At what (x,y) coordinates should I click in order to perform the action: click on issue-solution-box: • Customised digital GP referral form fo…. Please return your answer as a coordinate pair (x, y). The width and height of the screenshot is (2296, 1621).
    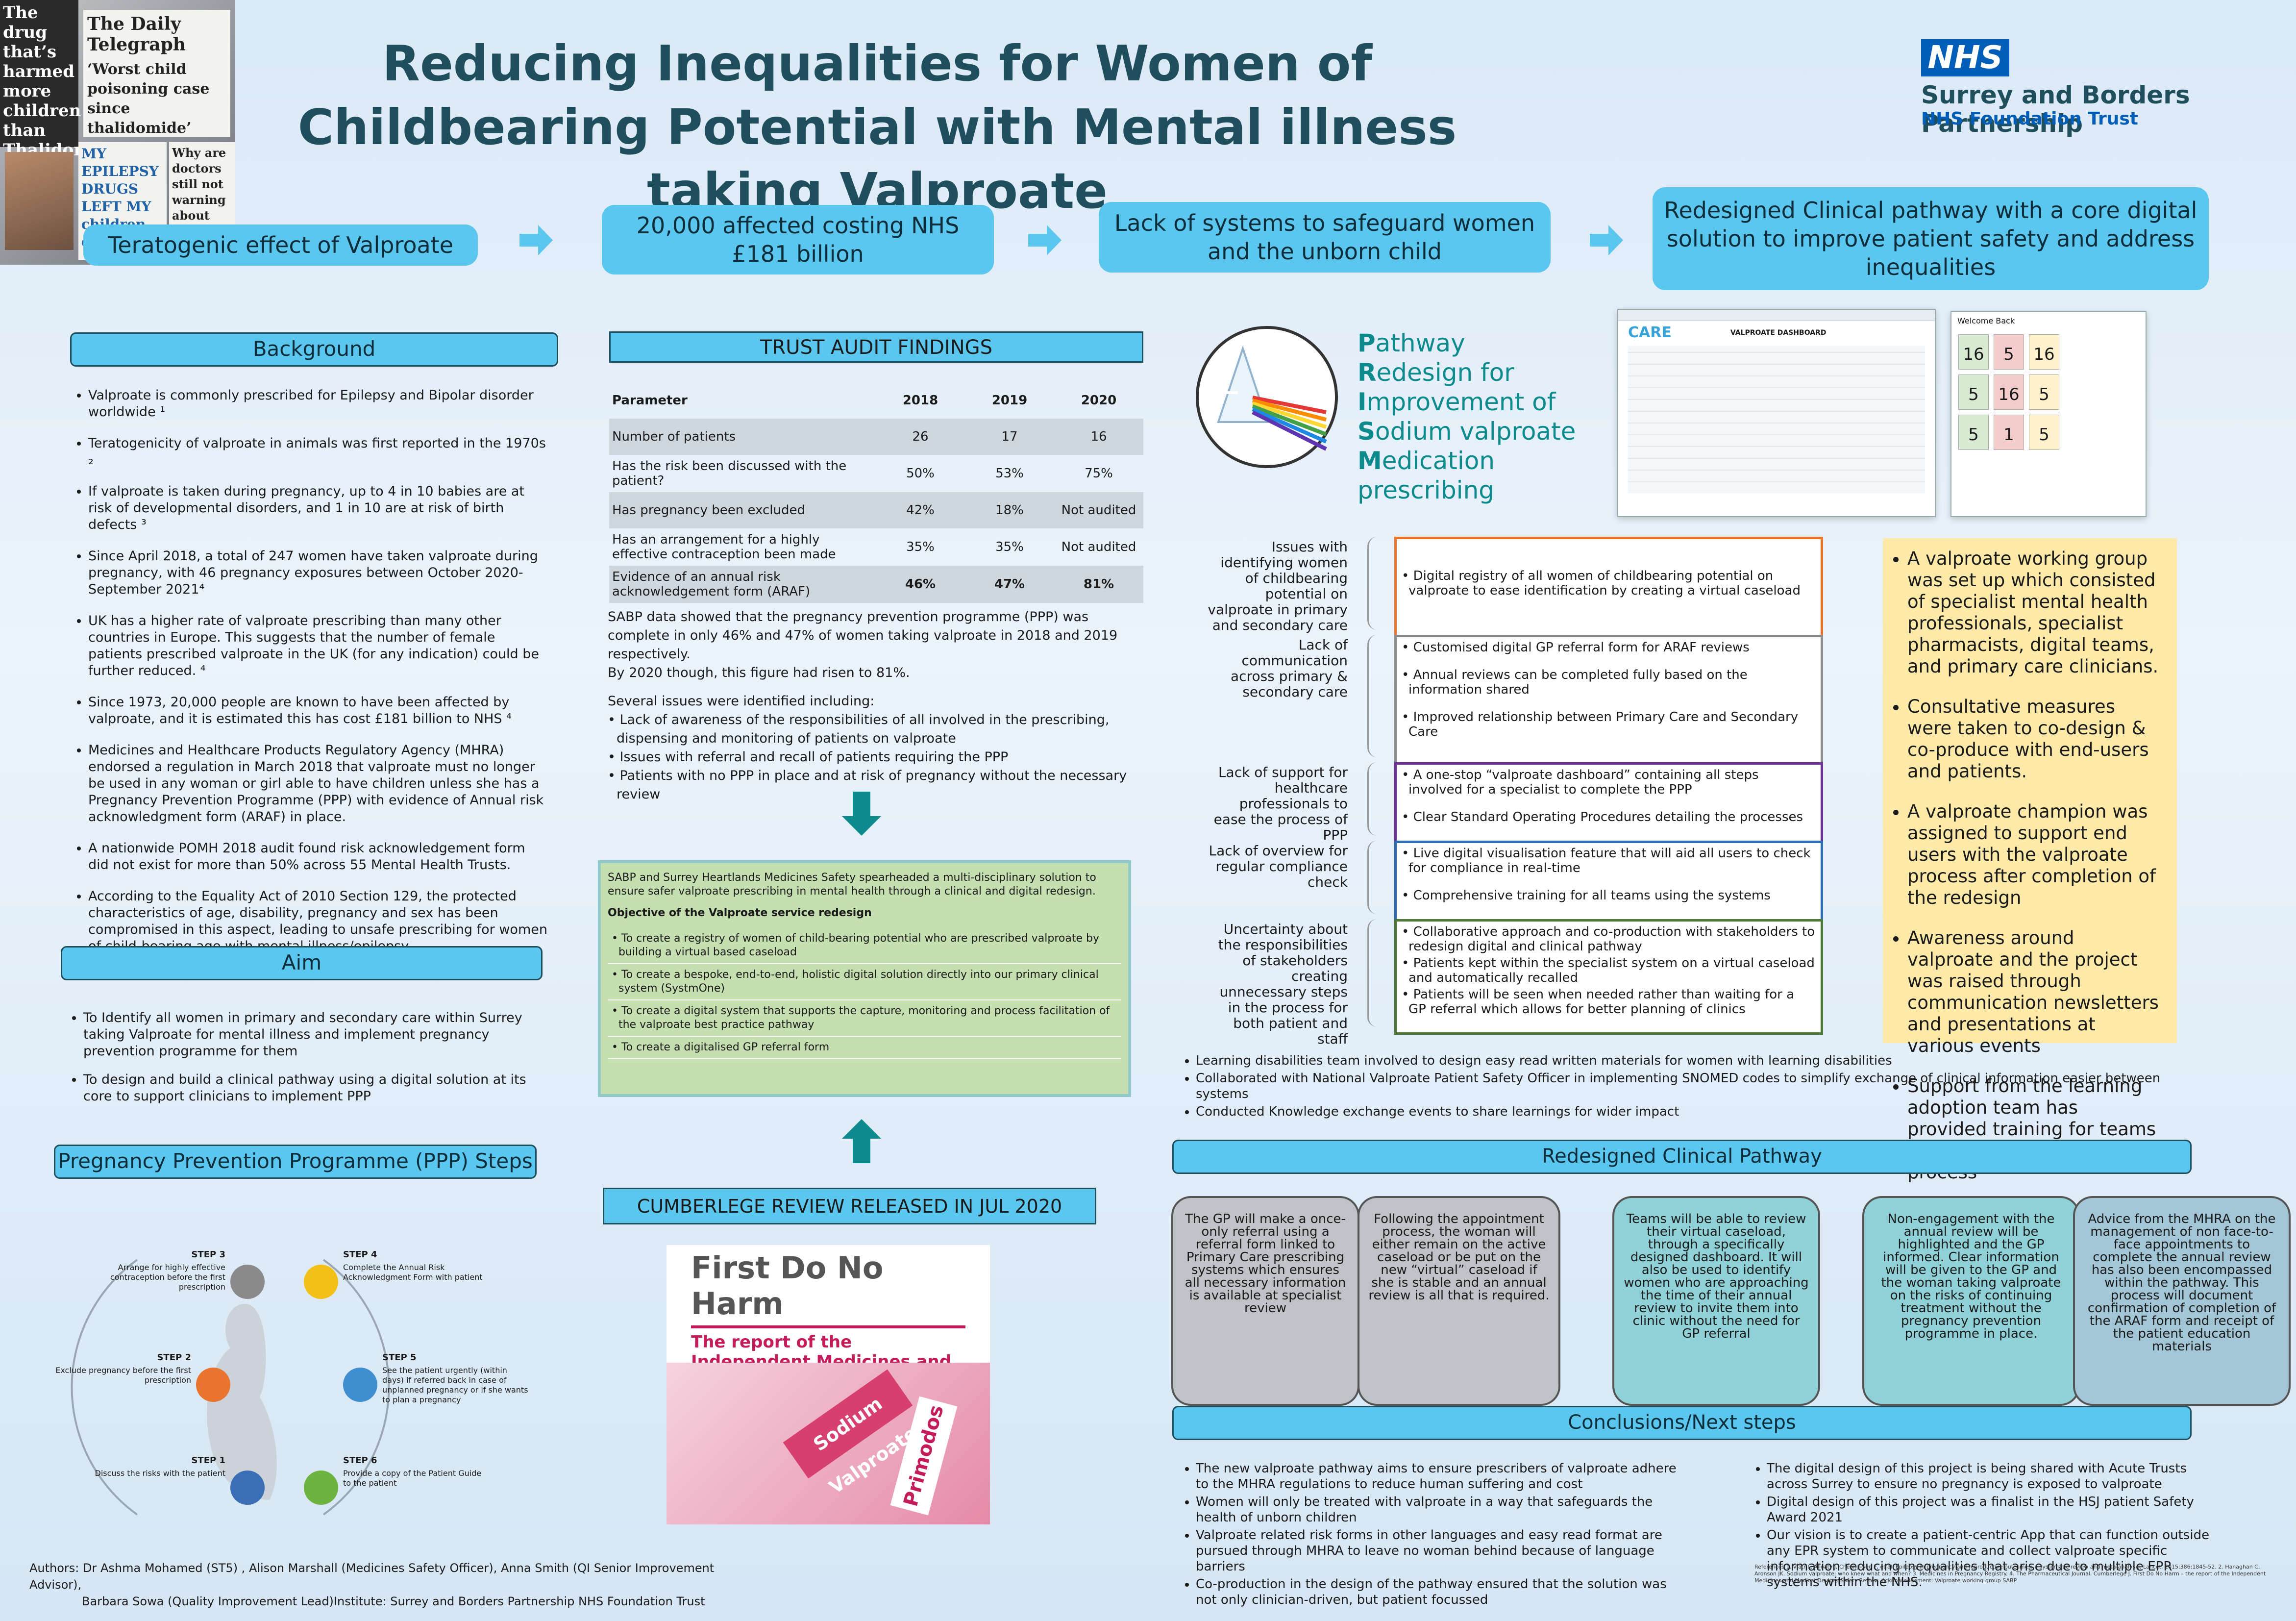
    Looking at the image, I should click on (1608, 700).